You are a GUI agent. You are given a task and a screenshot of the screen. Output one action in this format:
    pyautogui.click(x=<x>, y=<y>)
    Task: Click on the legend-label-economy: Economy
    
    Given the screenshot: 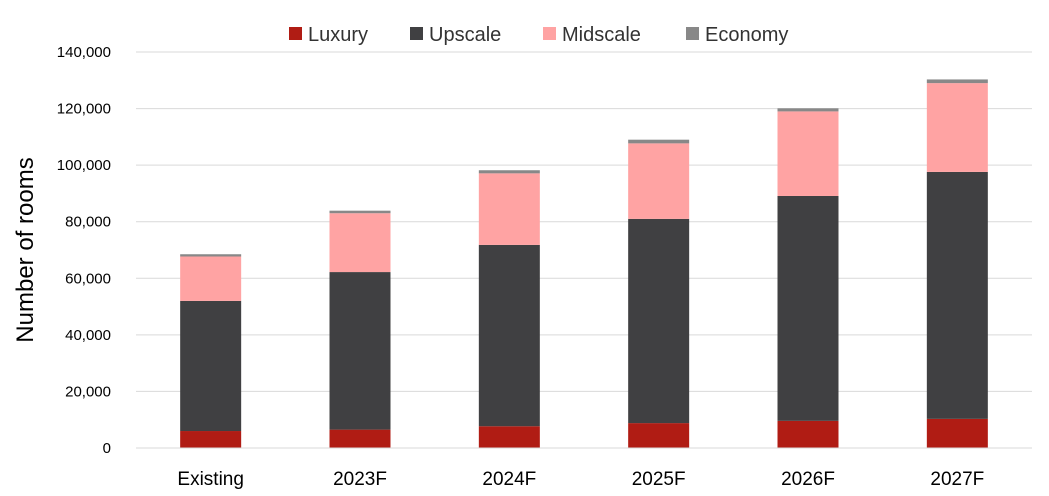 What is the action you would take?
    pyautogui.click(x=746, y=35)
    